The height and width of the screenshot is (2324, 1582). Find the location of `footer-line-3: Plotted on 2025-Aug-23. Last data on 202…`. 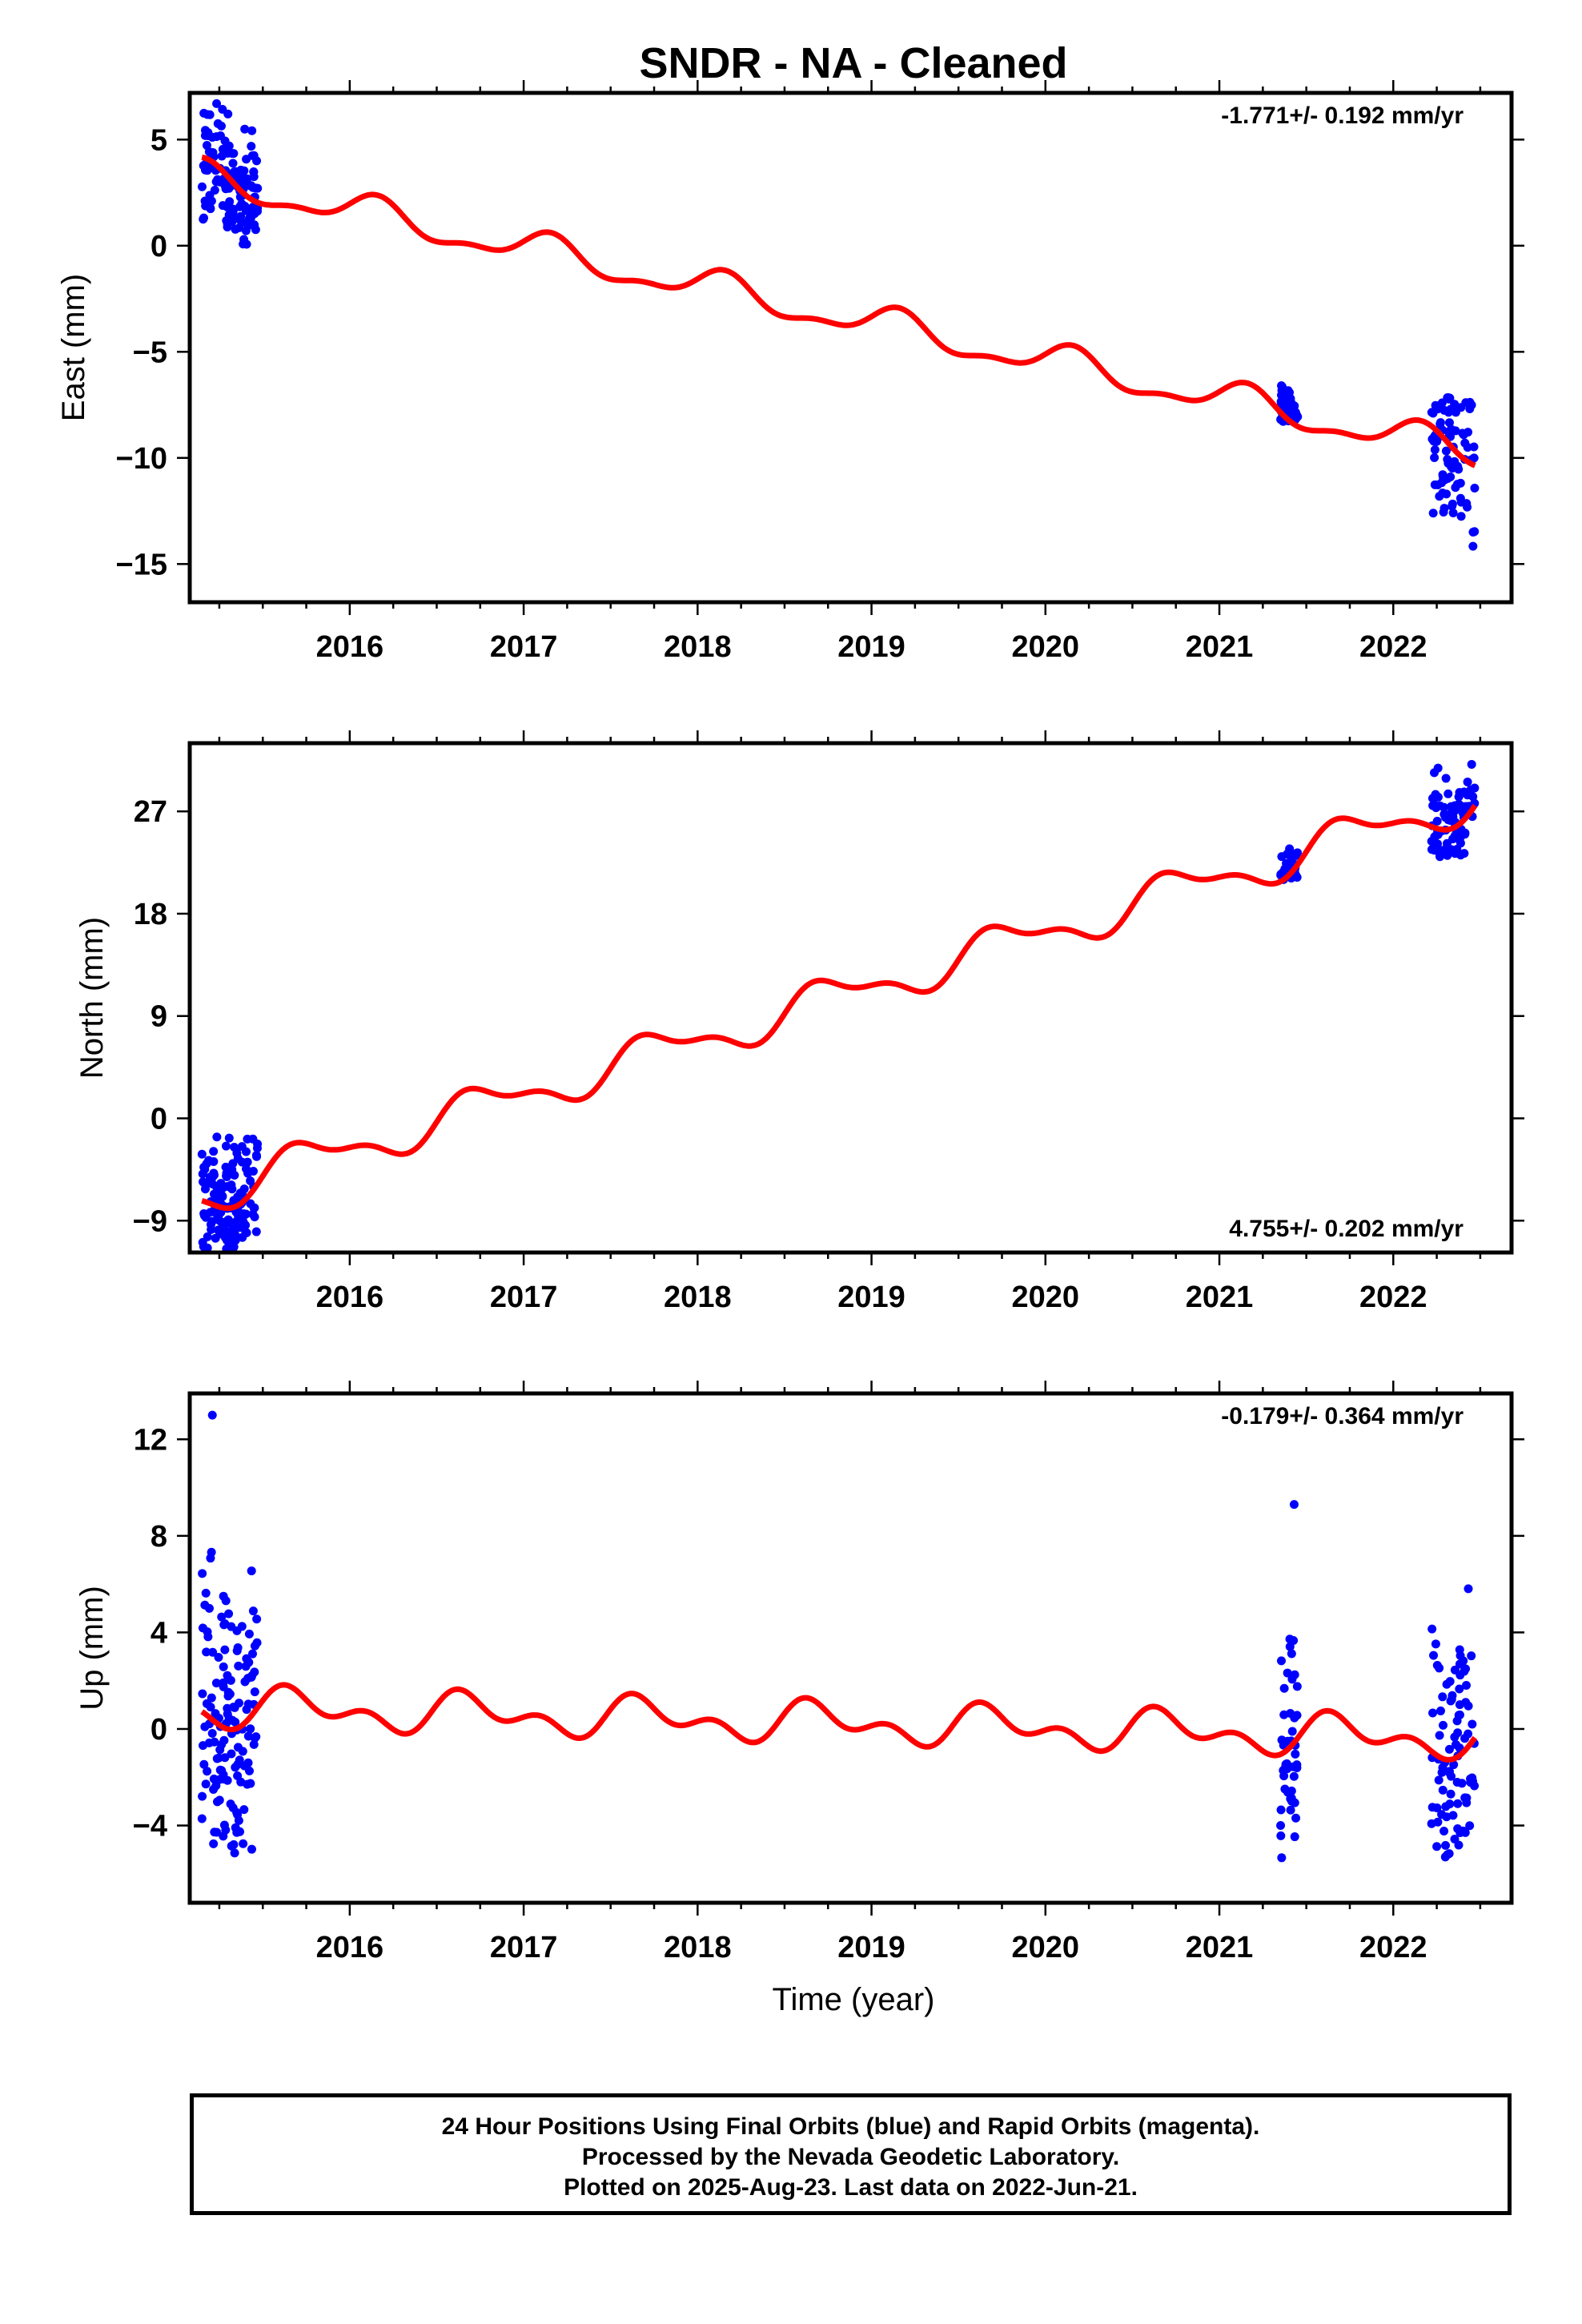

footer-line-3: Plotted on 2025-Aug-23. Last data on 202… is located at coordinates (851, 2187).